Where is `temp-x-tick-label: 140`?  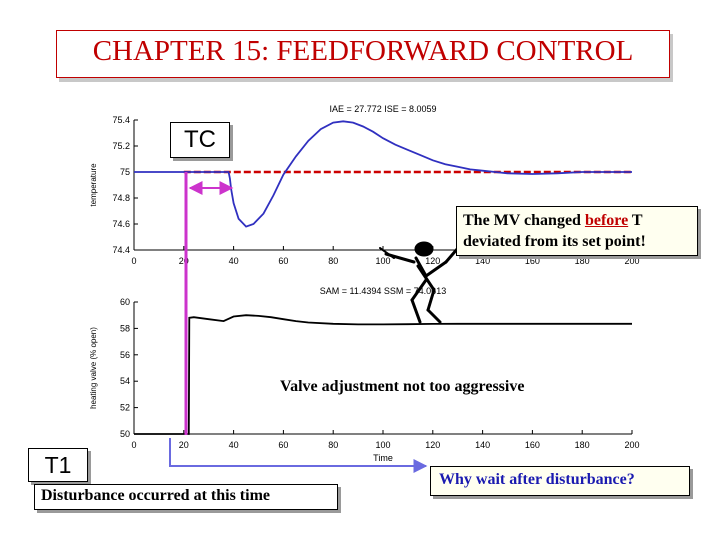 temp-x-tick-label: 140 is located at coordinates (482, 261).